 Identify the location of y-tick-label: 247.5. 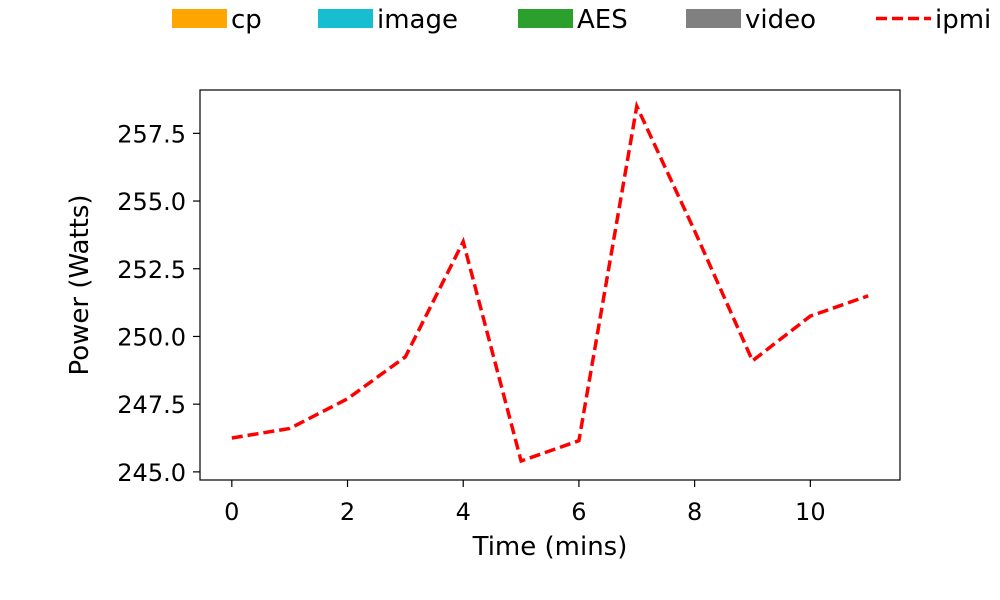
(151, 405).